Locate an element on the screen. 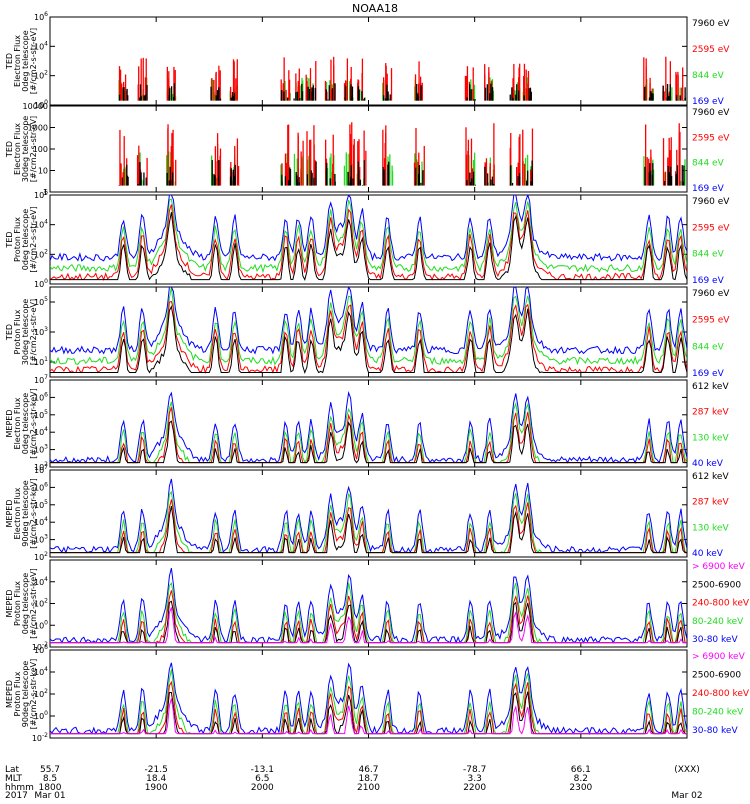 The width and height of the screenshot is (750, 804). footer-row-label: Lat is located at coordinates (12, 770).